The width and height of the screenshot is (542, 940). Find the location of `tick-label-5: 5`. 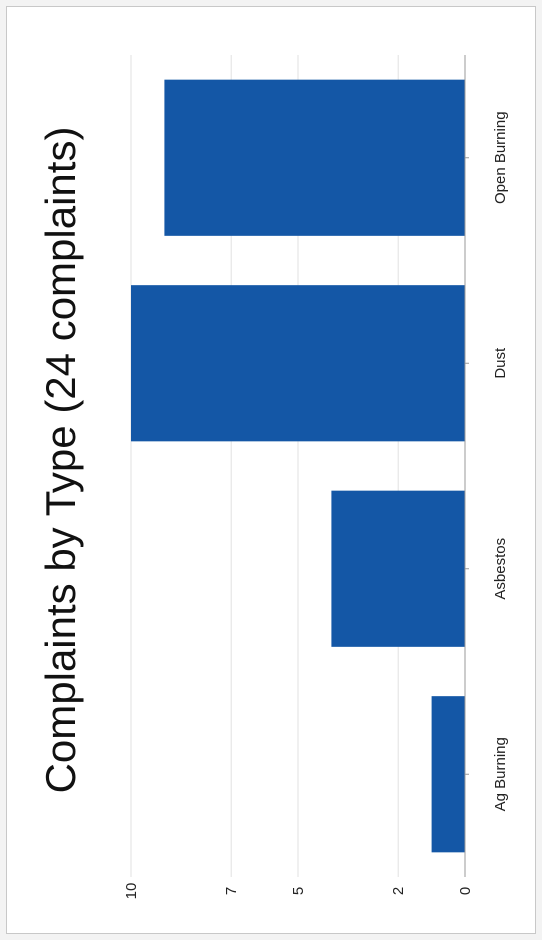

tick-label-5: 5 is located at coordinates (298, 891).